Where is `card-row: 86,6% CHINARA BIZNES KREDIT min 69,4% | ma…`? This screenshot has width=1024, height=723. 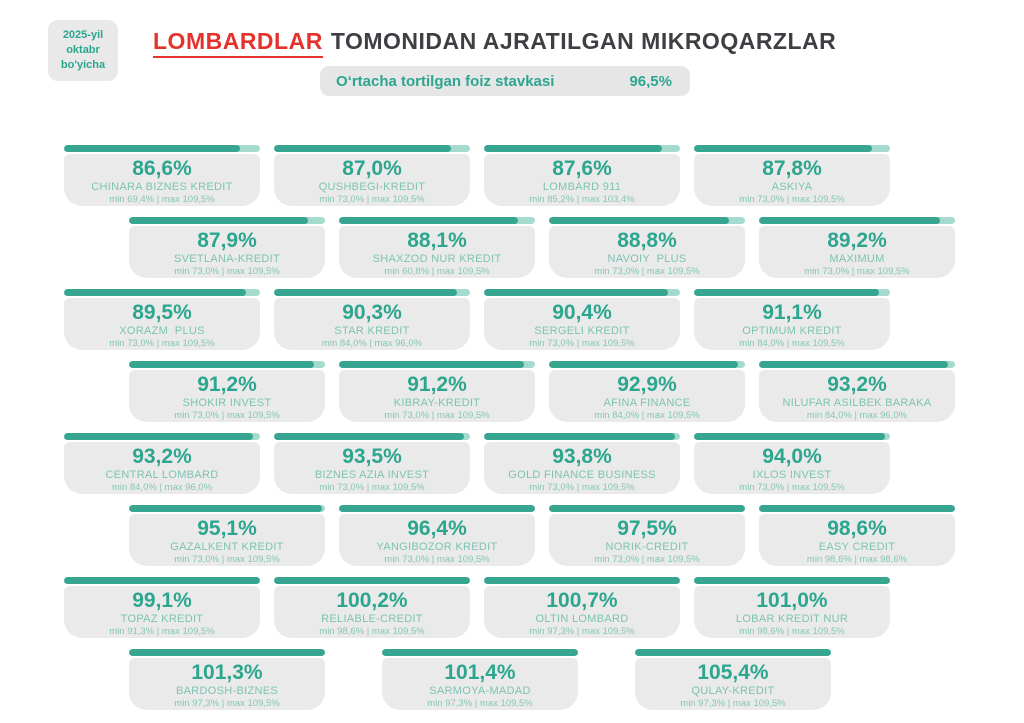
card-row: 86,6% CHINARA BIZNES KREDIT min 69,4% | ma… is located at coordinates (544, 175).